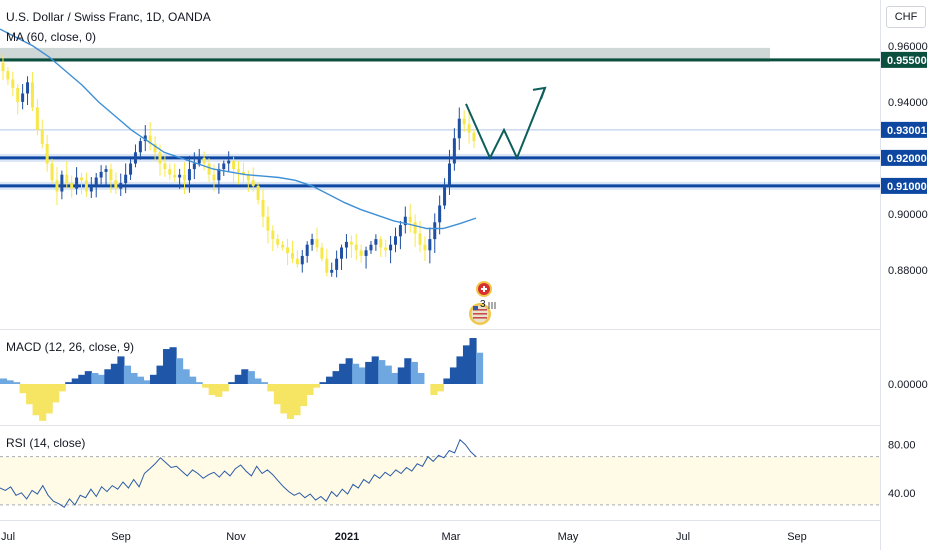 Image resolution: width=932 pixels, height=550 pixels. What do you see at coordinates (908, 215) in the screenshot?
I see `price-tick-label: 0.90000` at bounding box center [908, 215].